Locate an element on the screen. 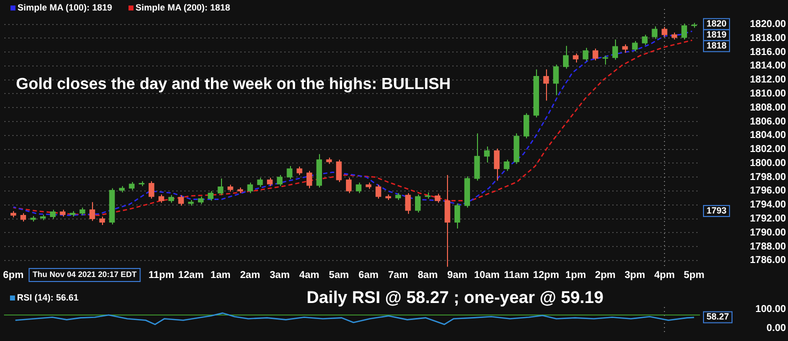 This screenshot has width=788, height=341. y-tick-label: 1788.00 is located at coordinates (768, 246).